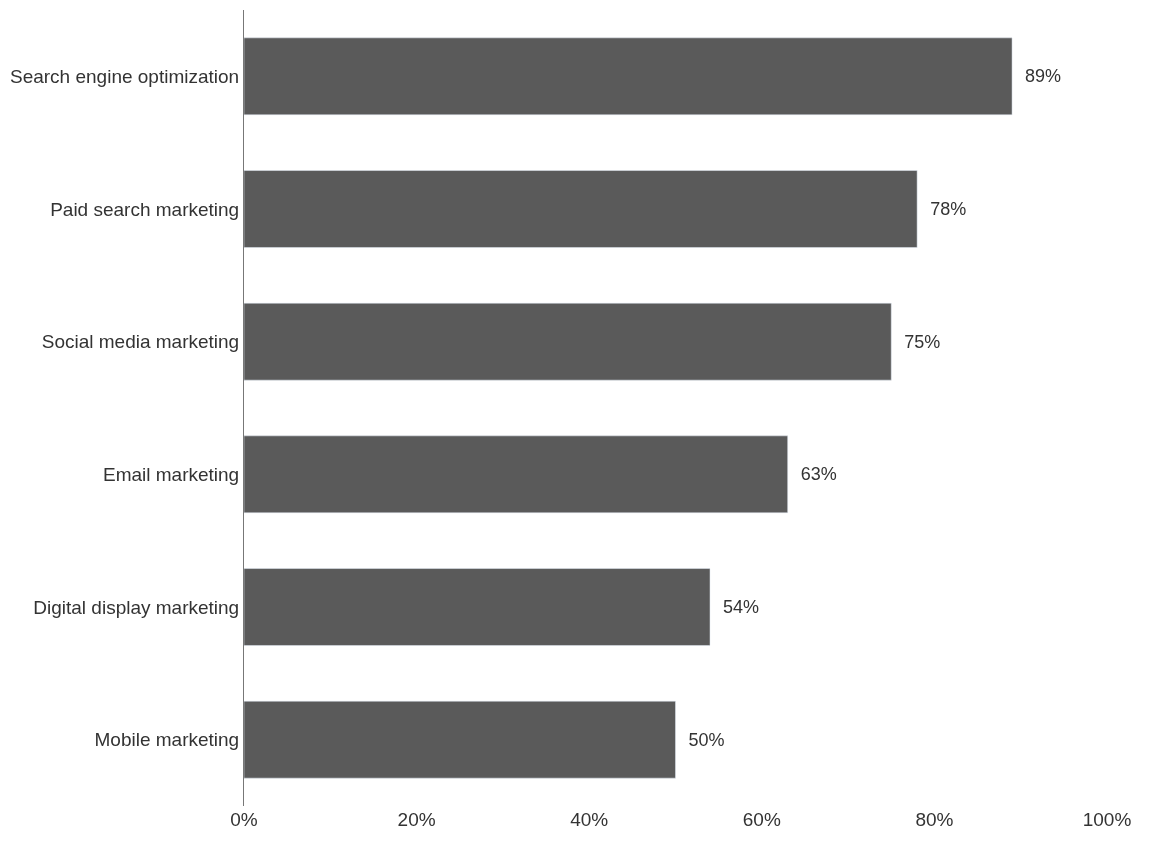 The width and height of the screenshot is (1167, 866). What do you see at coordinates (943, 209) in the screenshot?
I see `data-label: 78%` at bounding box center [943, 209].